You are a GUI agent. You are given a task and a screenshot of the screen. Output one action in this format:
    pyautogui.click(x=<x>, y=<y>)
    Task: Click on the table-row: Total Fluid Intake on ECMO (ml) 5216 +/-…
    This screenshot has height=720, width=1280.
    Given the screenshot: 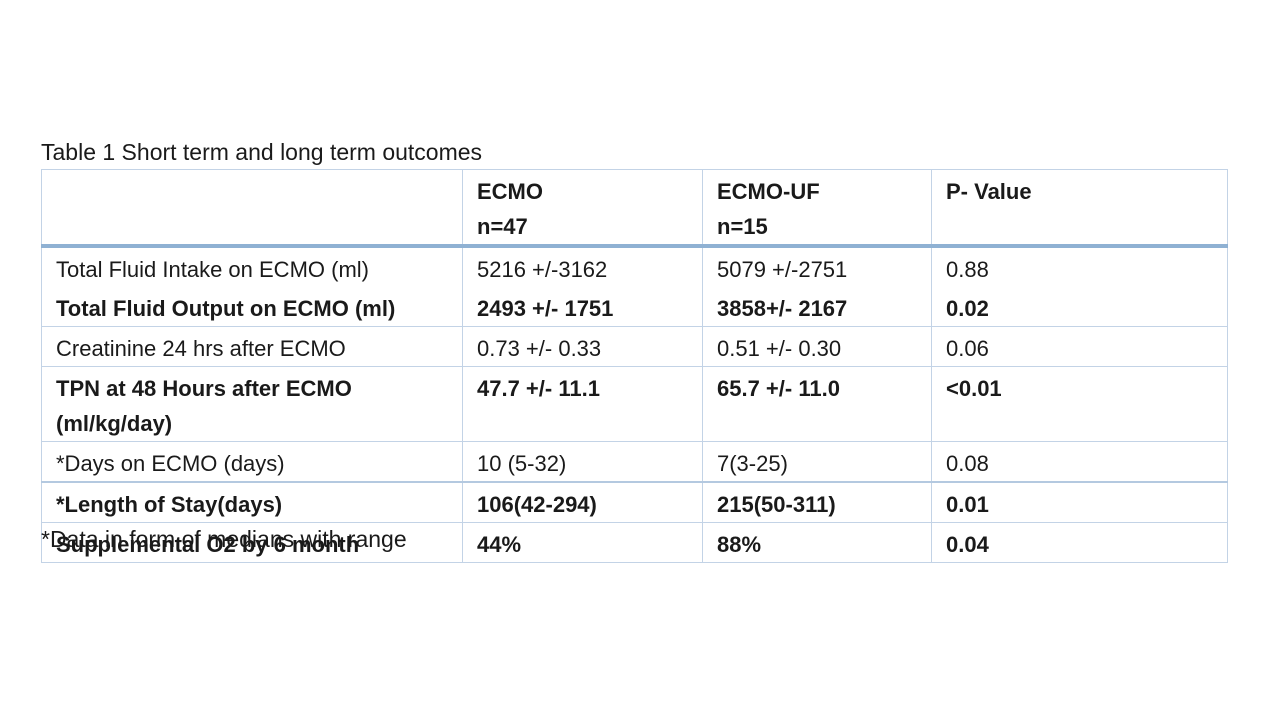 What is the action you would take?
    pyautogui.click(x=634, y=266)
    